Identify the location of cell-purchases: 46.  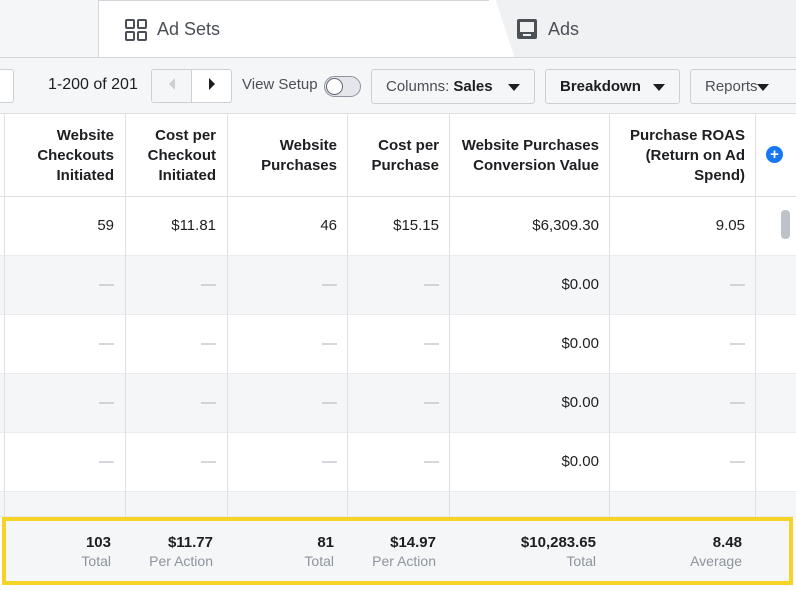
(328, 225).